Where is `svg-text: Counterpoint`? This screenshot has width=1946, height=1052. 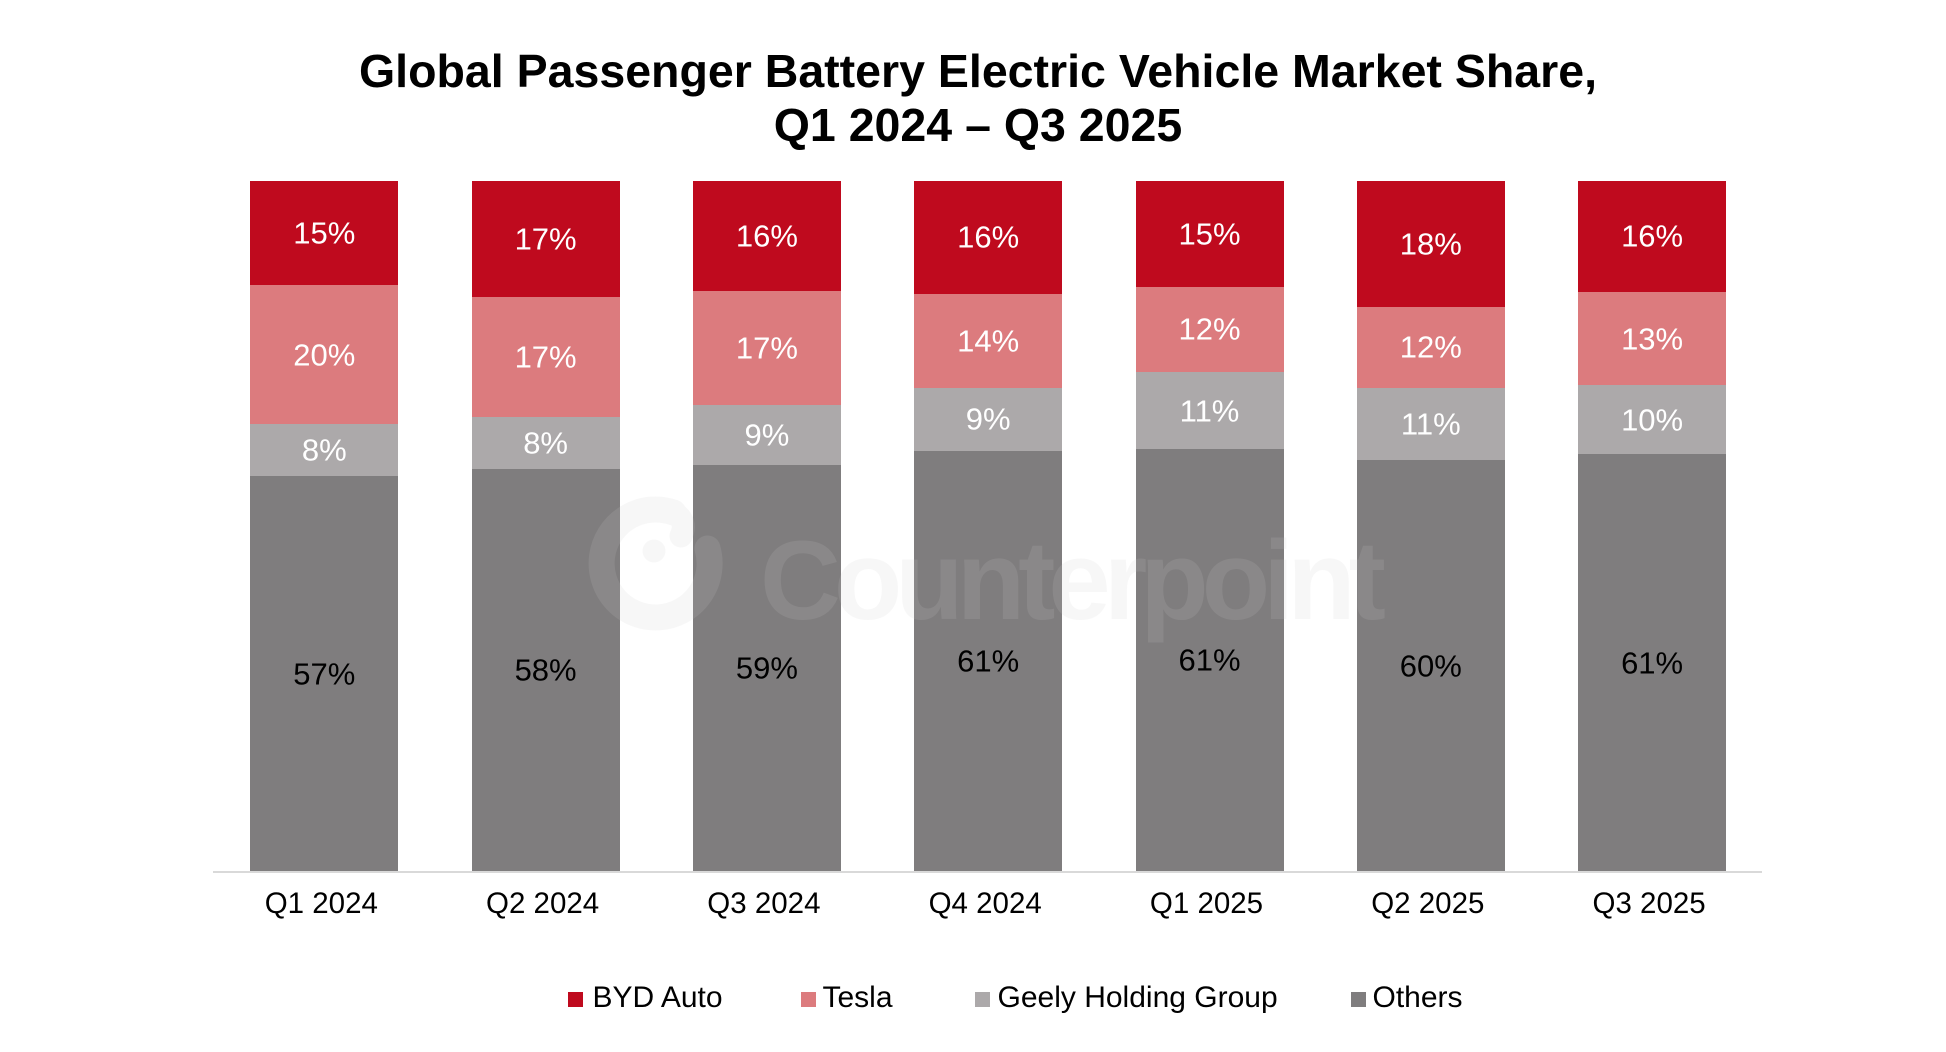
svg-text: Counterpoint is located at coordinates (1072, 580).